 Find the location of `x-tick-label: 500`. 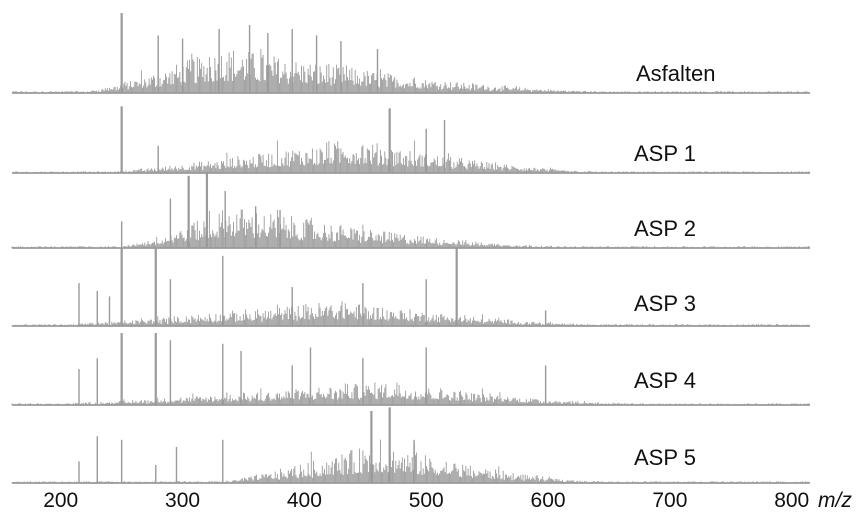

x-tick-label: 500 is located at coordinates (426, 500).